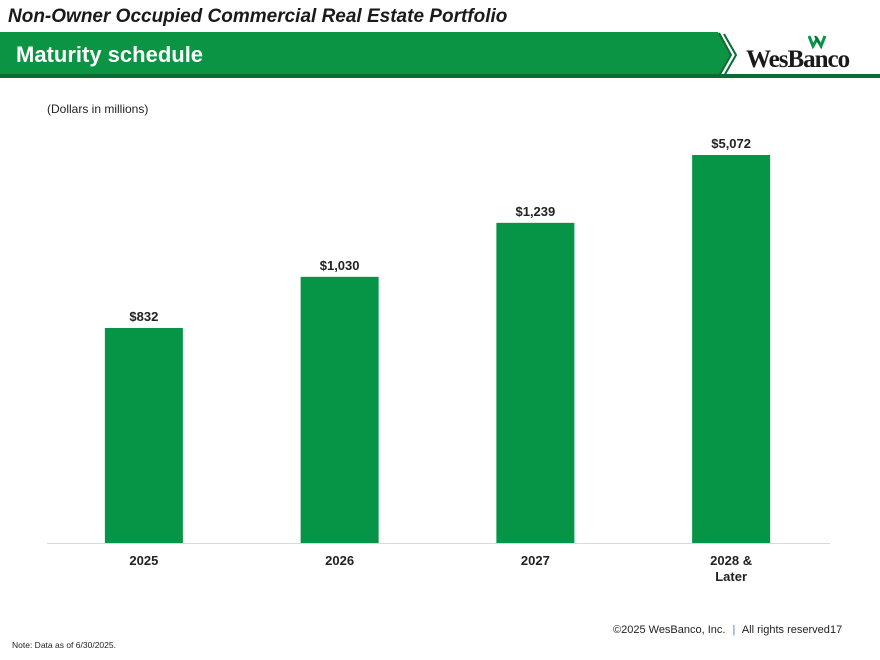 The width and height of the screenshot is (880, 660). I want to click on value-label-1: $1,030, so click(340, 265).